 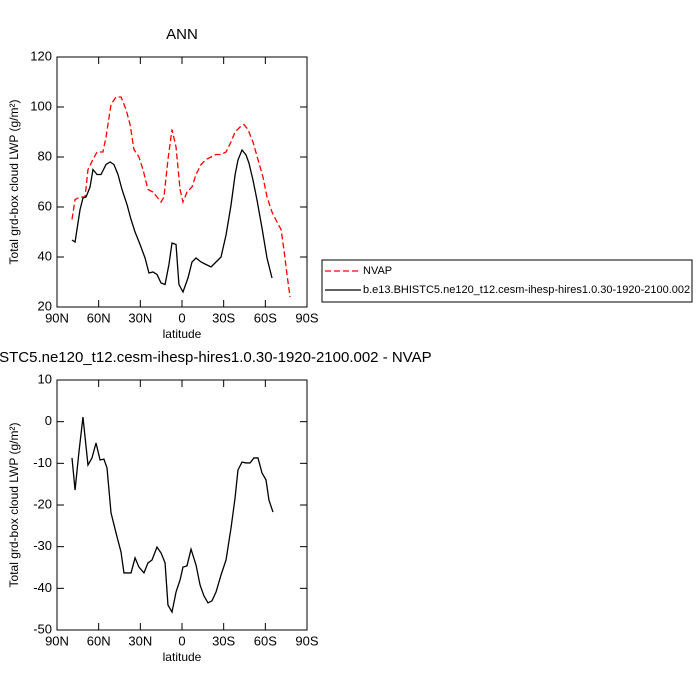 I want to click on y-tick-label: -40, so click(x=42, y=587).